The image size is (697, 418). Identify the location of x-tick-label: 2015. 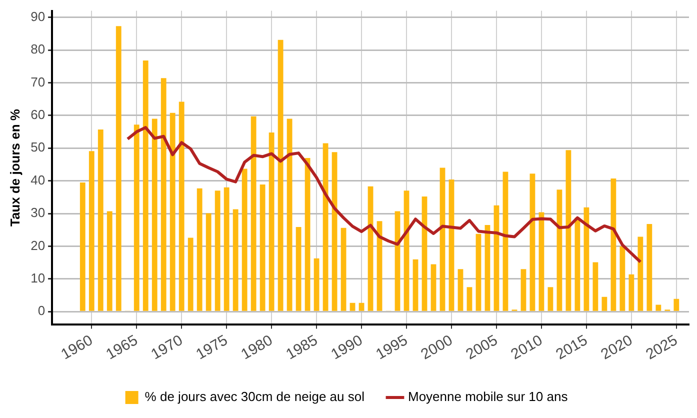
(572, 348).